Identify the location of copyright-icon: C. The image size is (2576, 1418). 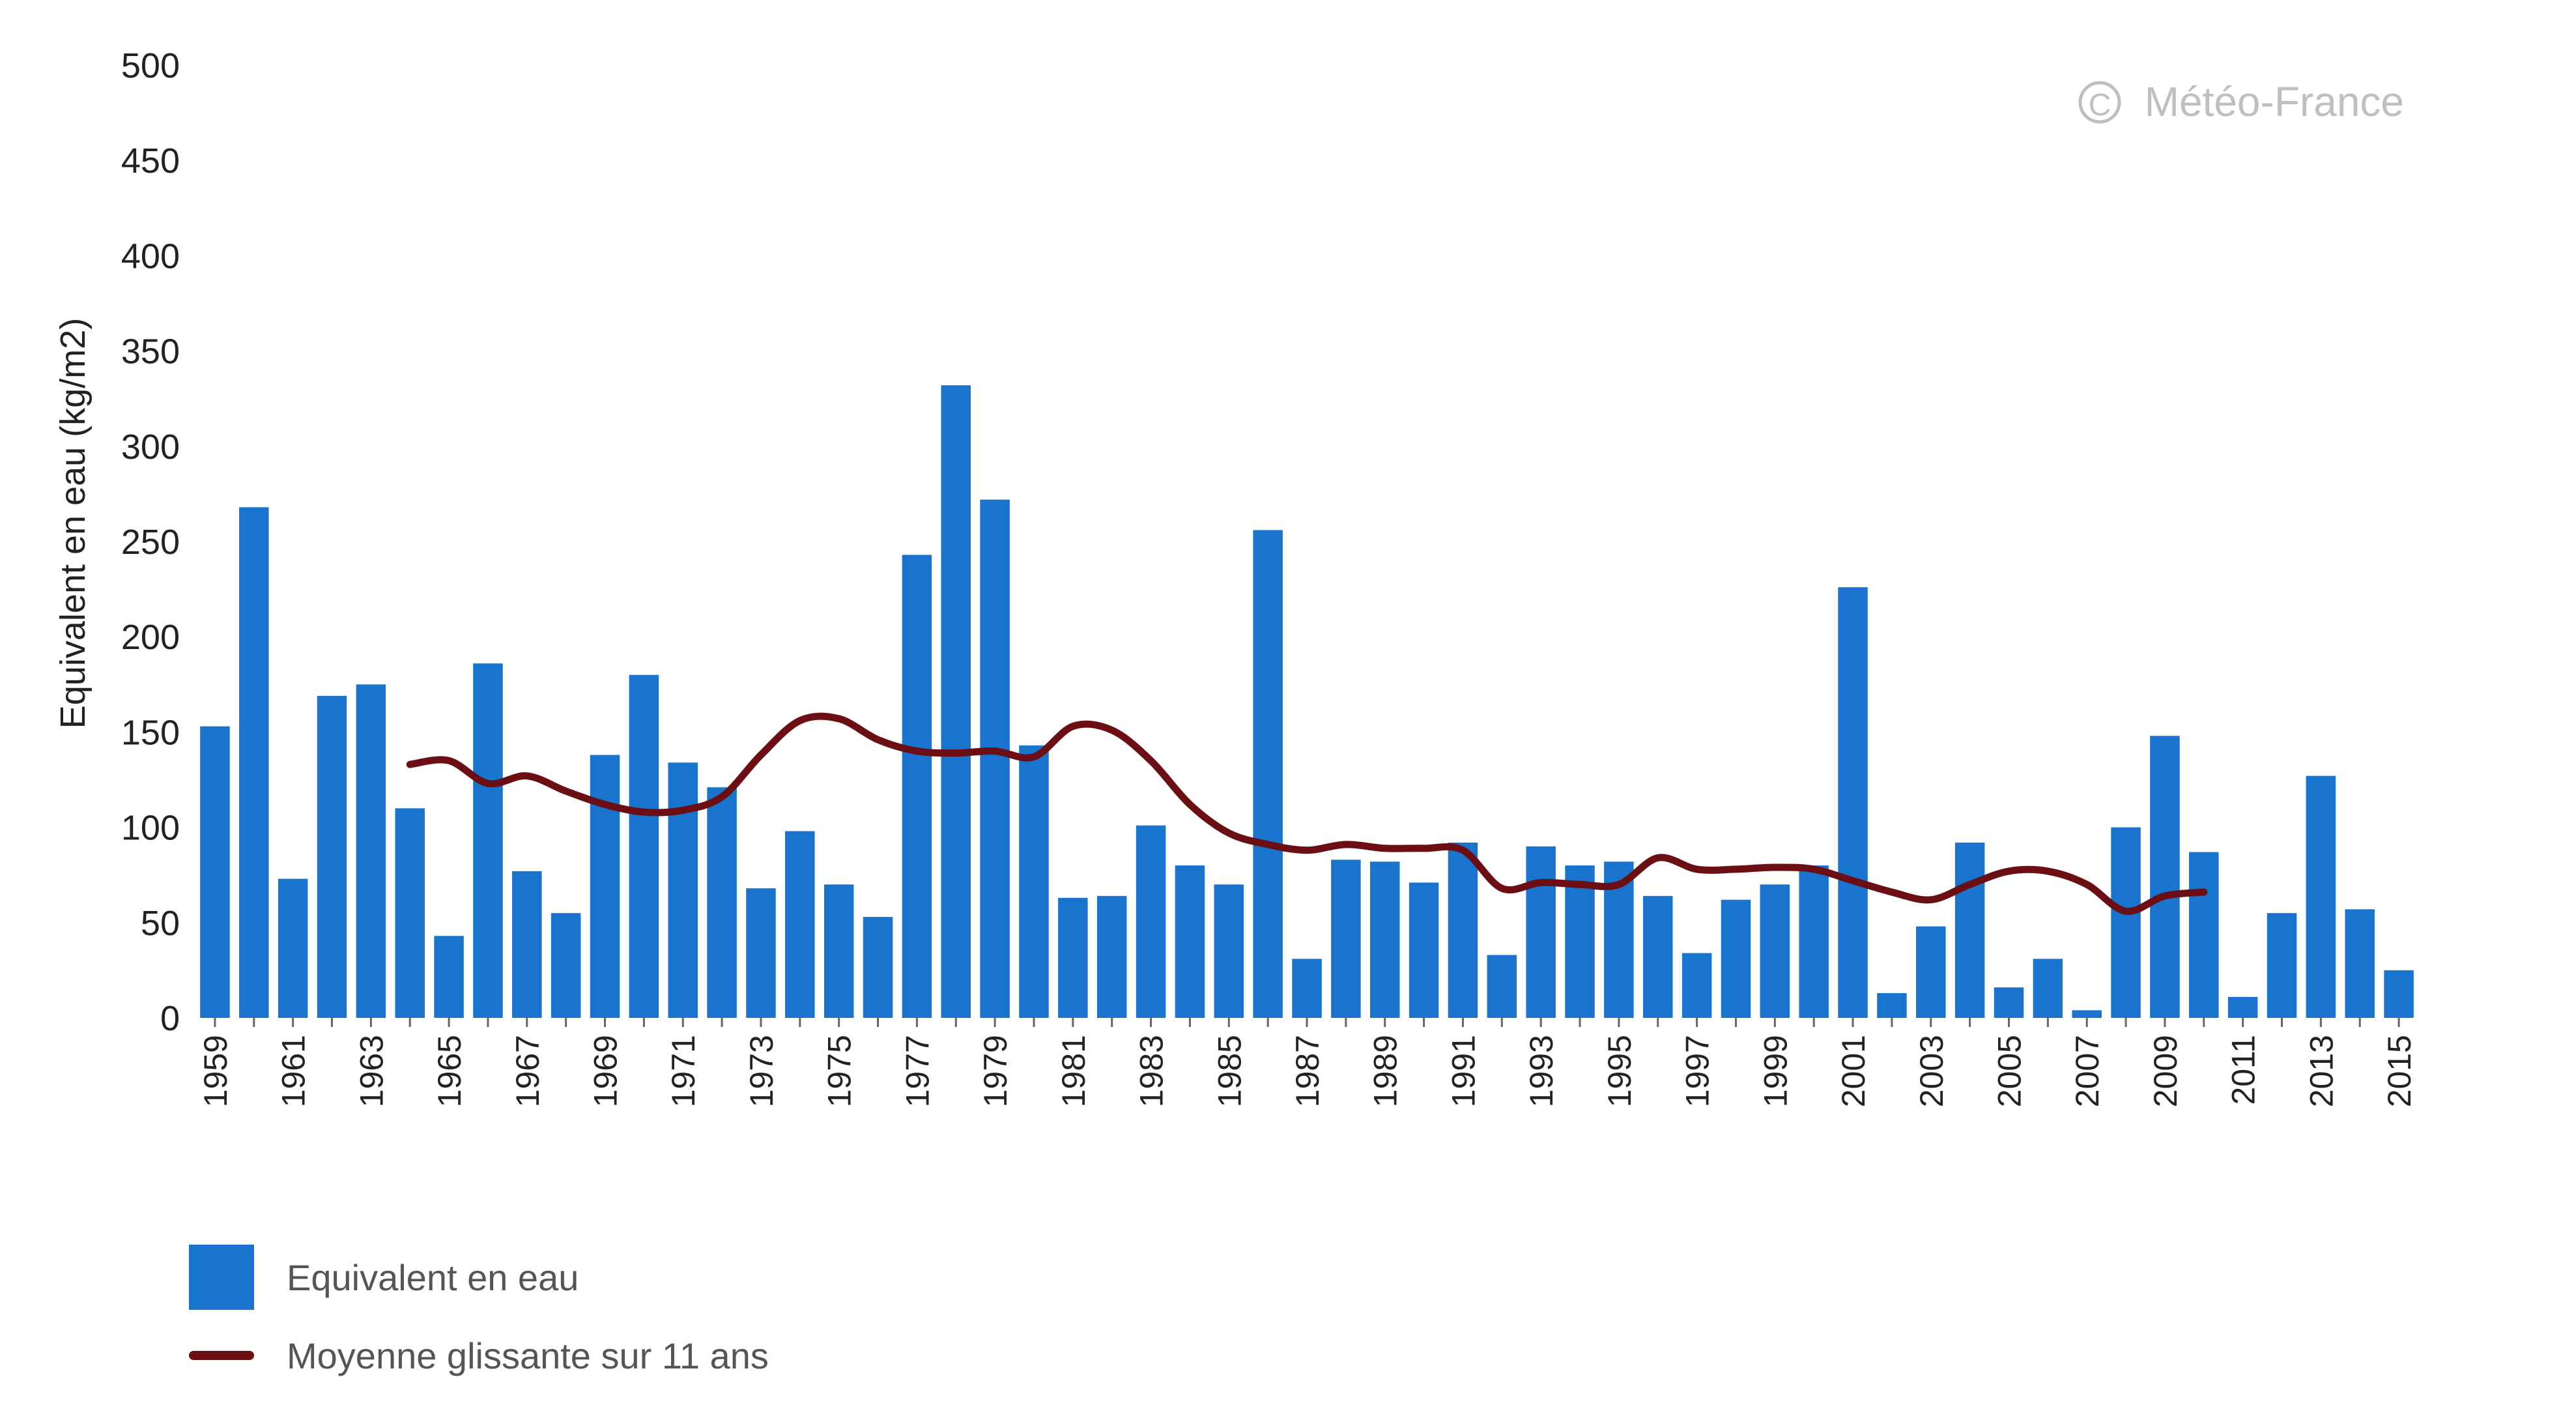
(2099, 103).